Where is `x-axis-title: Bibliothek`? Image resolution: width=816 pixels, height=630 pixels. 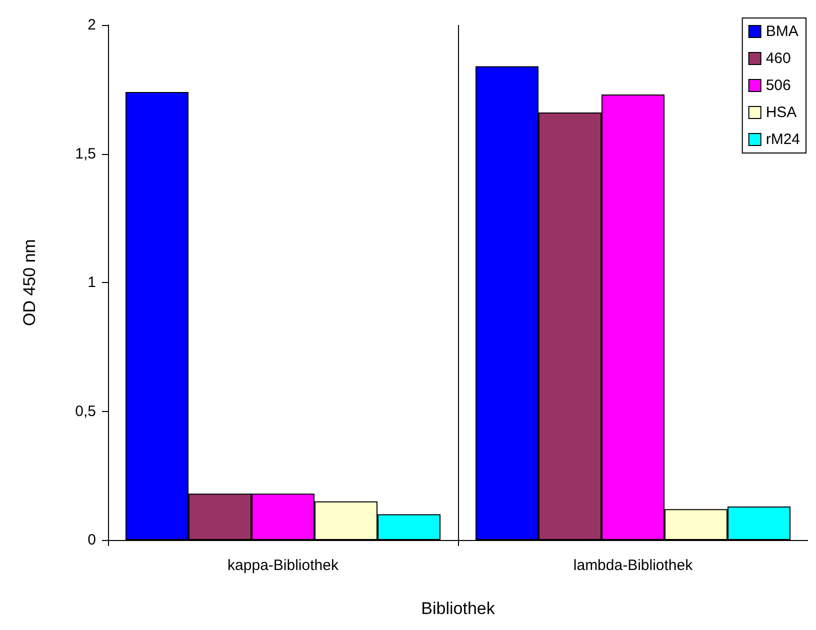
x-axis-title: Bibliothek is located at coordinates (458, 608).